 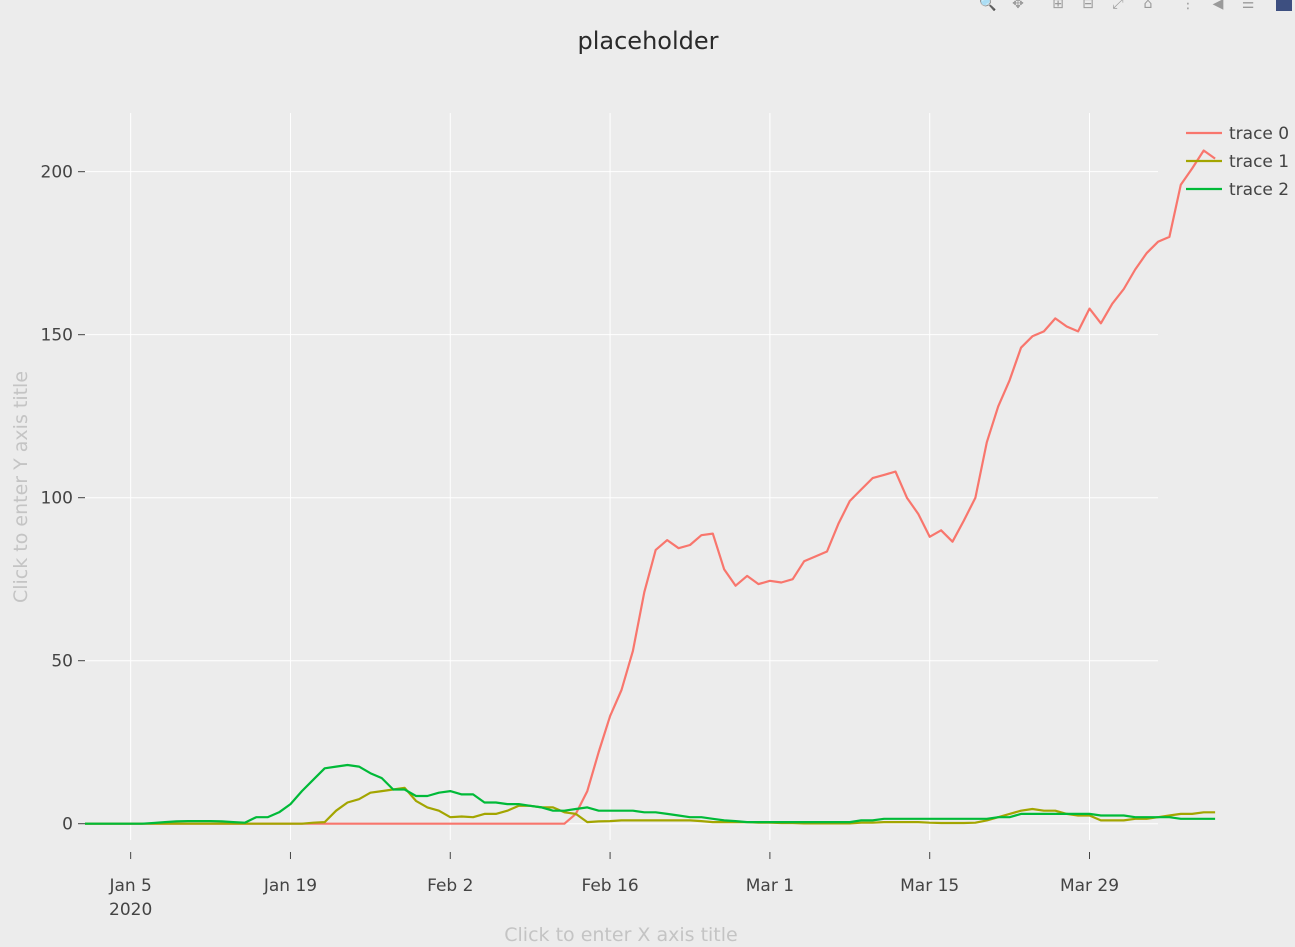 I want to click on y-tick-label: 100, so click(x=57, y=499).